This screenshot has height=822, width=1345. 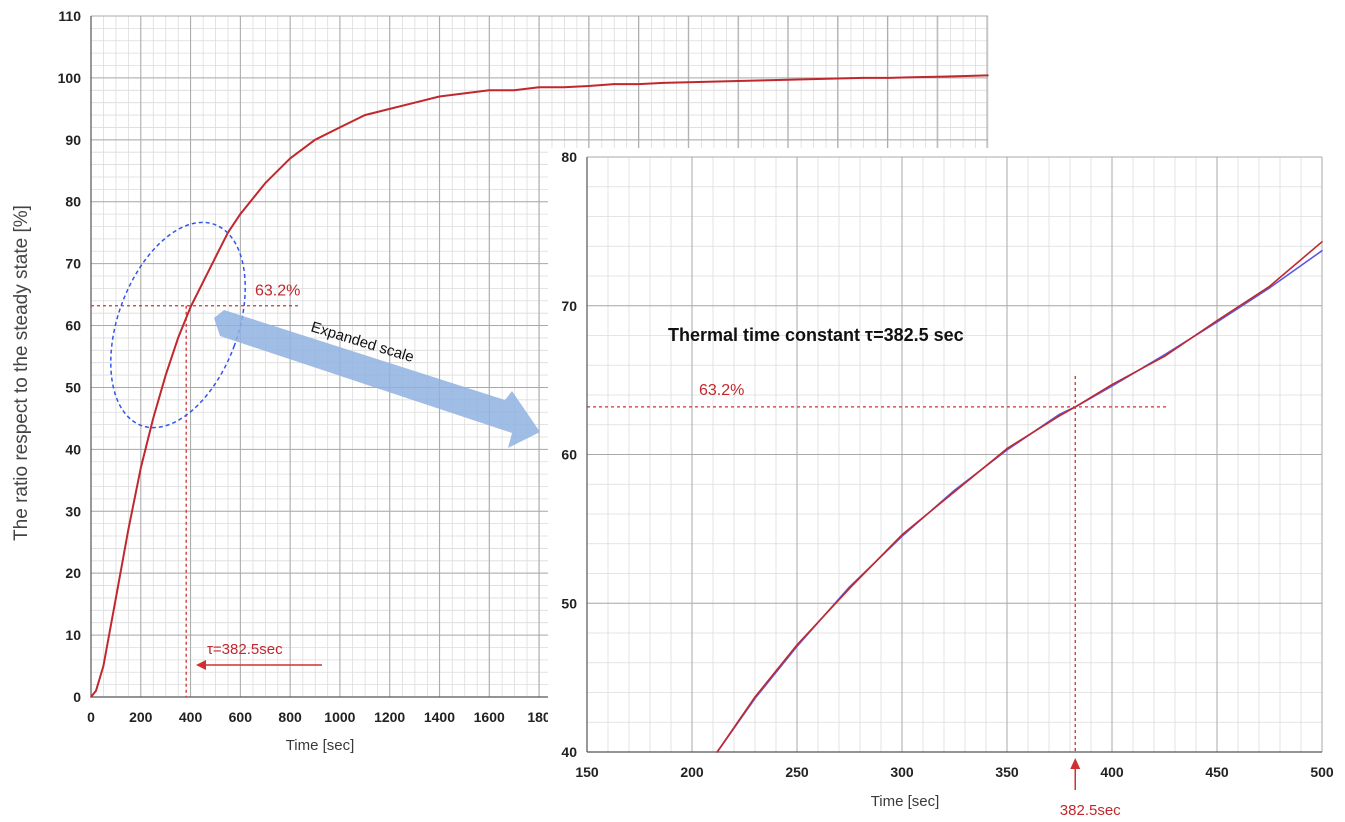 I want to click on inset-x-tick-label: 350, so click(x=1007, y=772).